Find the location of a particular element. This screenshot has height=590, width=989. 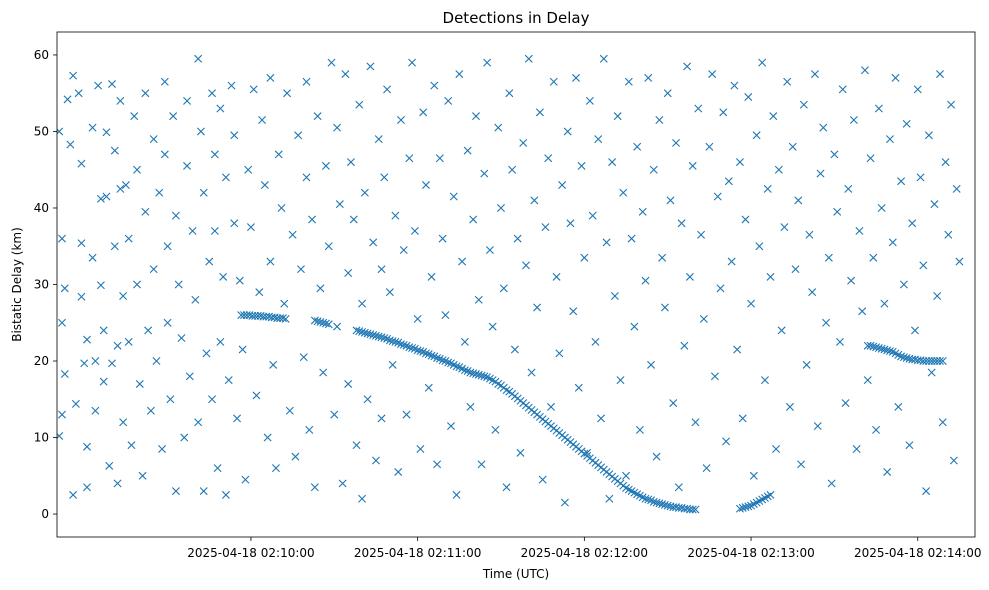

y-tick-label: 10 is located at coordinates (41, 438).